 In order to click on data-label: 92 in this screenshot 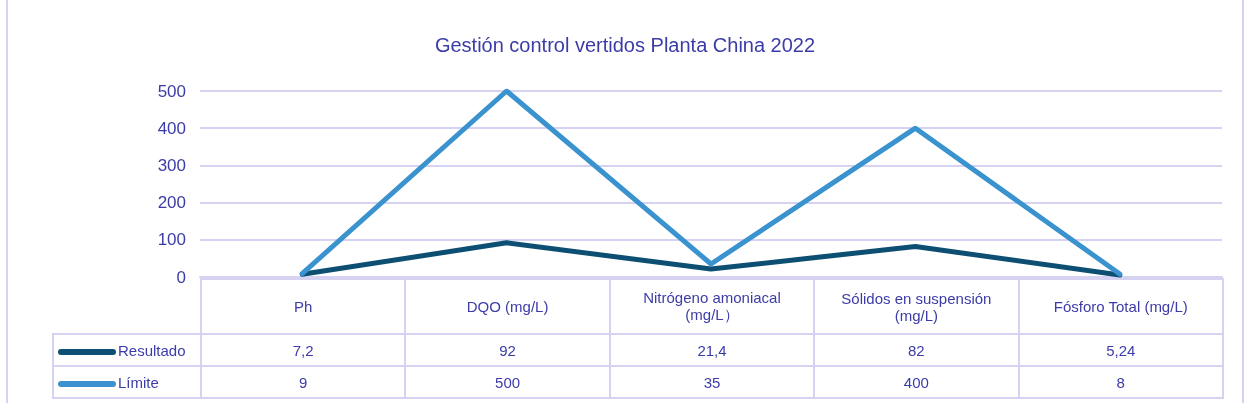, I will do `click(507, 350)`.